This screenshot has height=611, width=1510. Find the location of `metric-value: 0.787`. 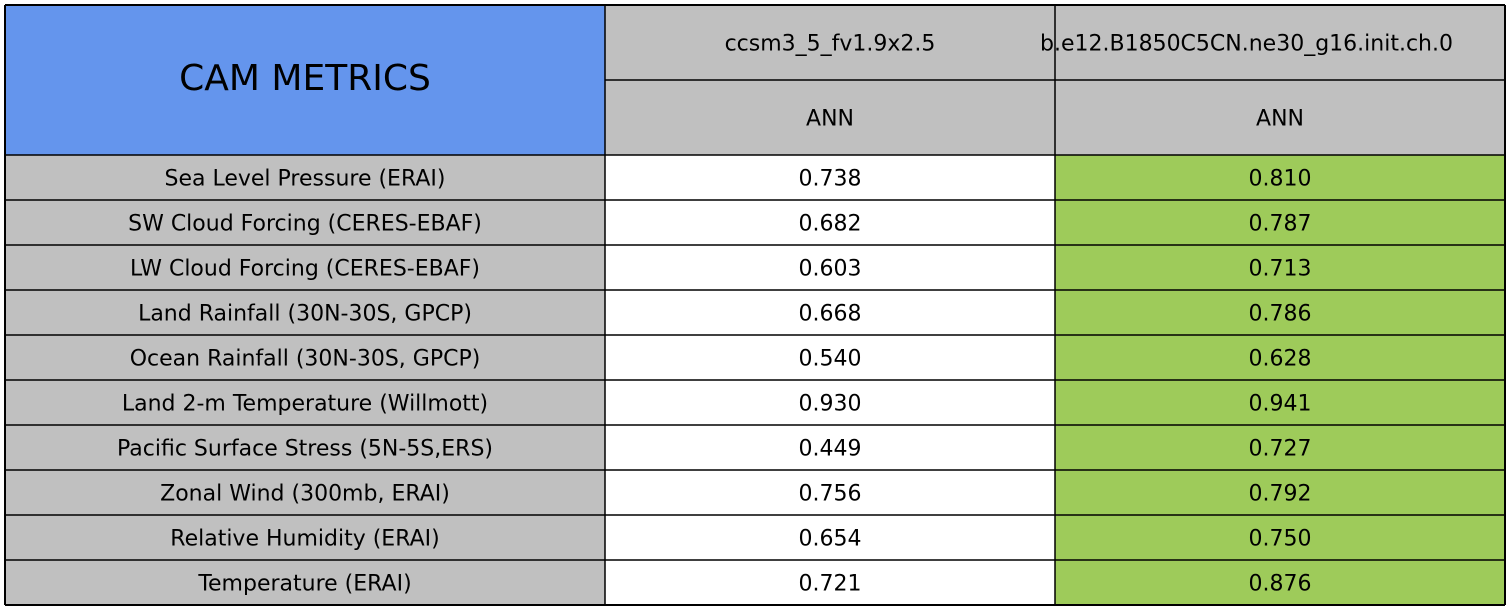

metric-value: 0.787 is located at coordinates (1280, 224).